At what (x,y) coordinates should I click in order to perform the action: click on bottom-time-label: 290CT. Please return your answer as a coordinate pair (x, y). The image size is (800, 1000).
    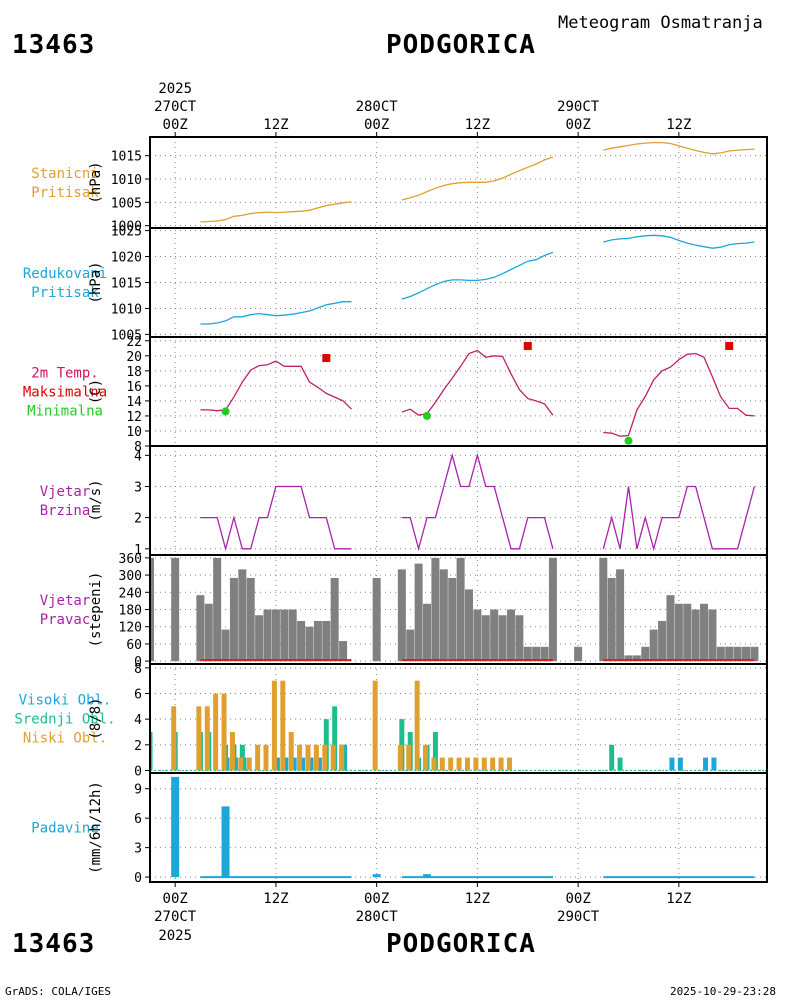
    Looking at the image, I should click on (578, 917).